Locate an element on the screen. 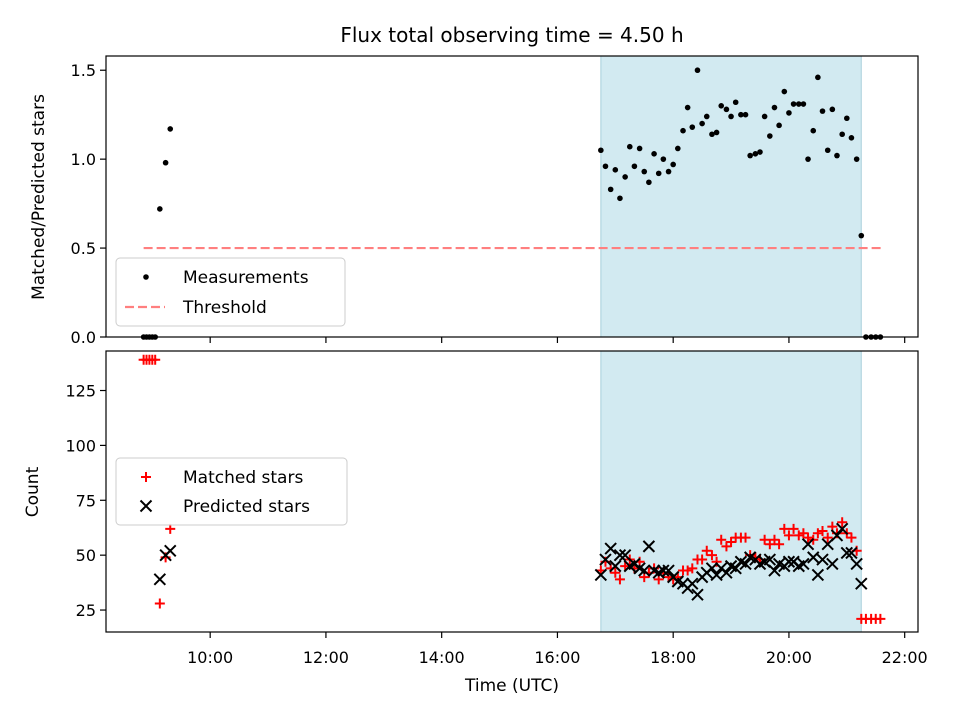  x-tick-label: 18:00 is located at coordinates (673, 657).